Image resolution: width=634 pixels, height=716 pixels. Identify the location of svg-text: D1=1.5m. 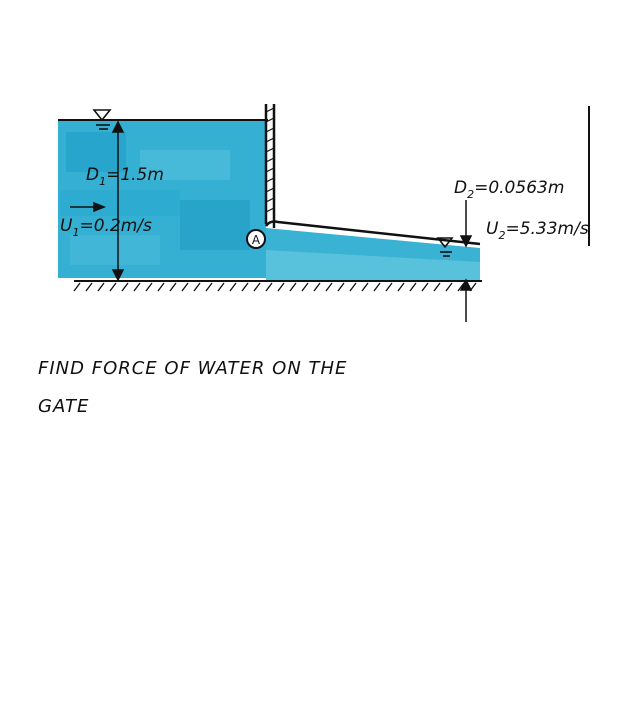
(125, 176).